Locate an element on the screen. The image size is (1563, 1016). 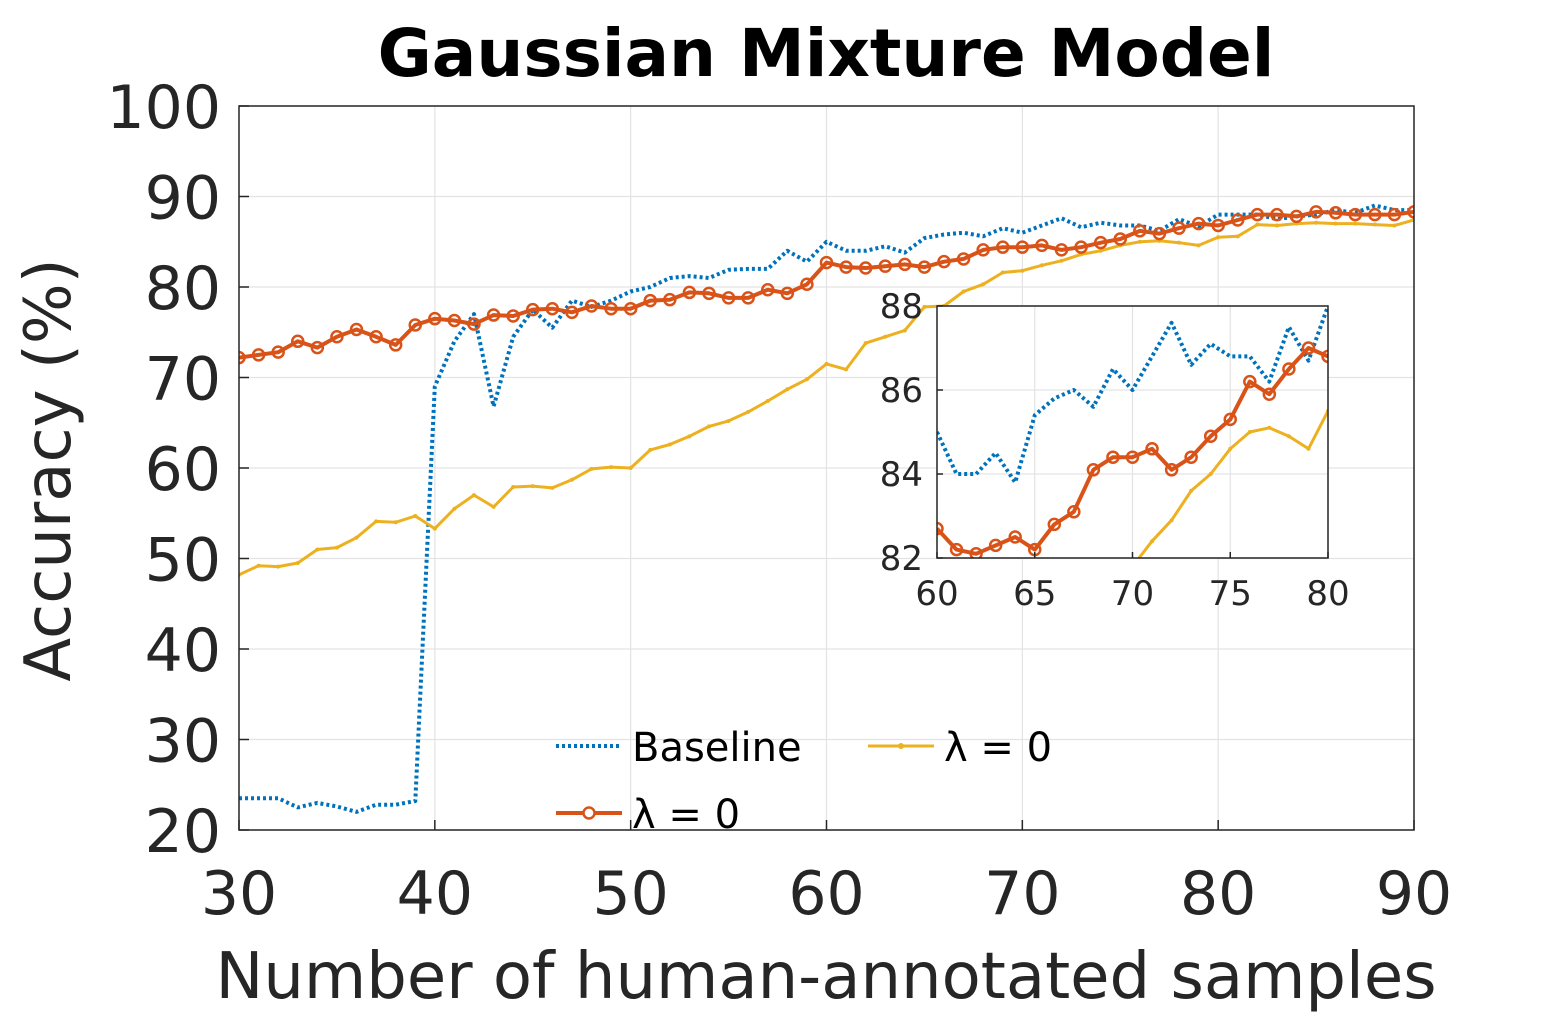
inset-x-tick-label: 65 is located at coordinates (1034, 594).